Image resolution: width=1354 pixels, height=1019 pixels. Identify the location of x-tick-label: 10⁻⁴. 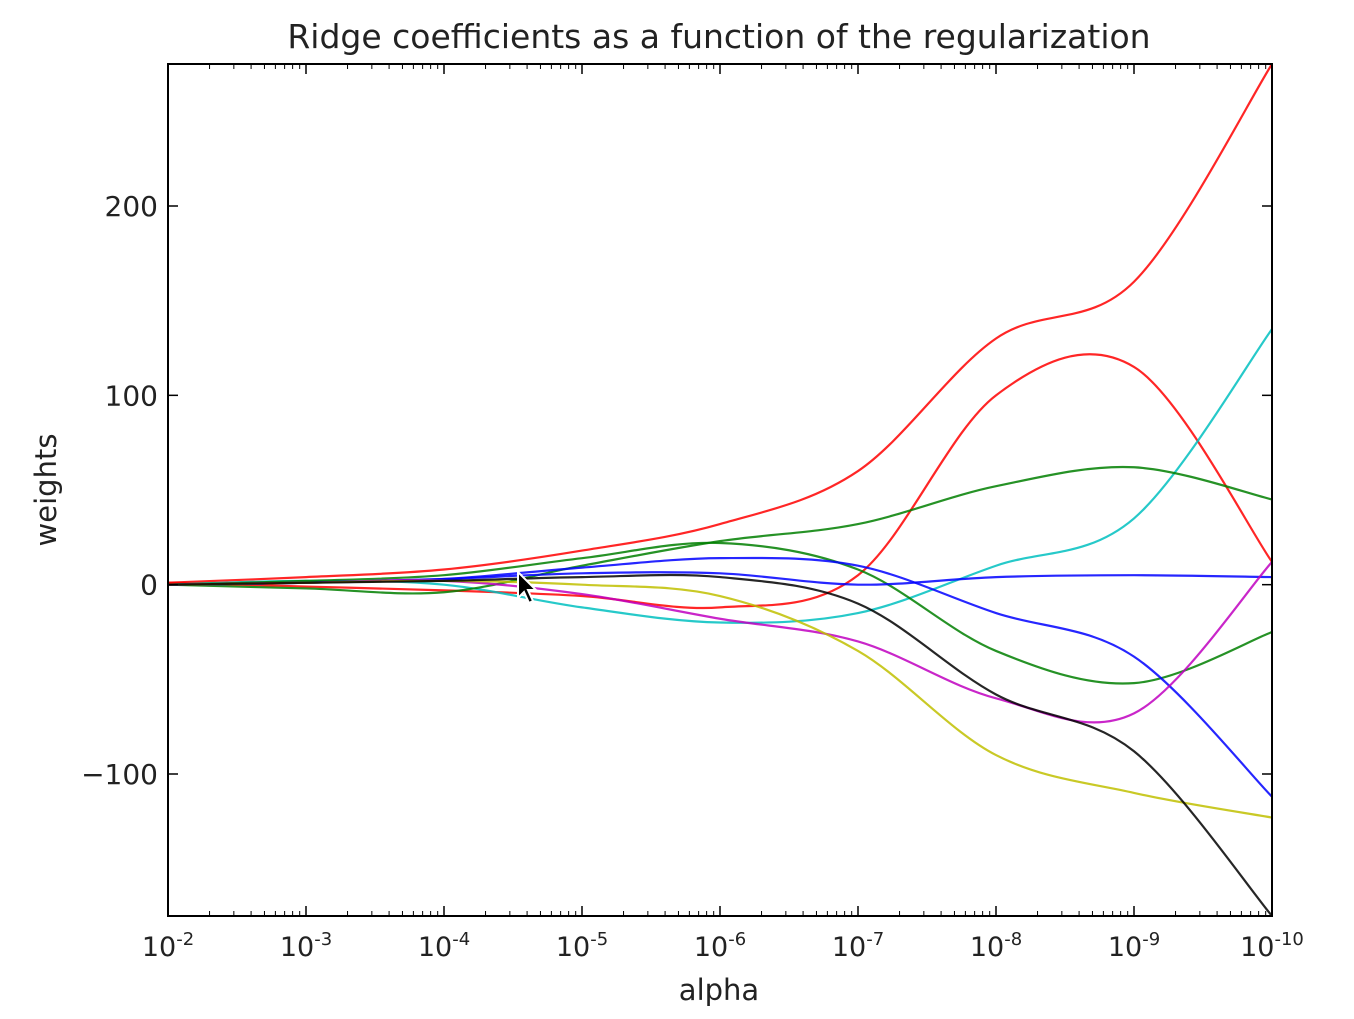
(444, 946).